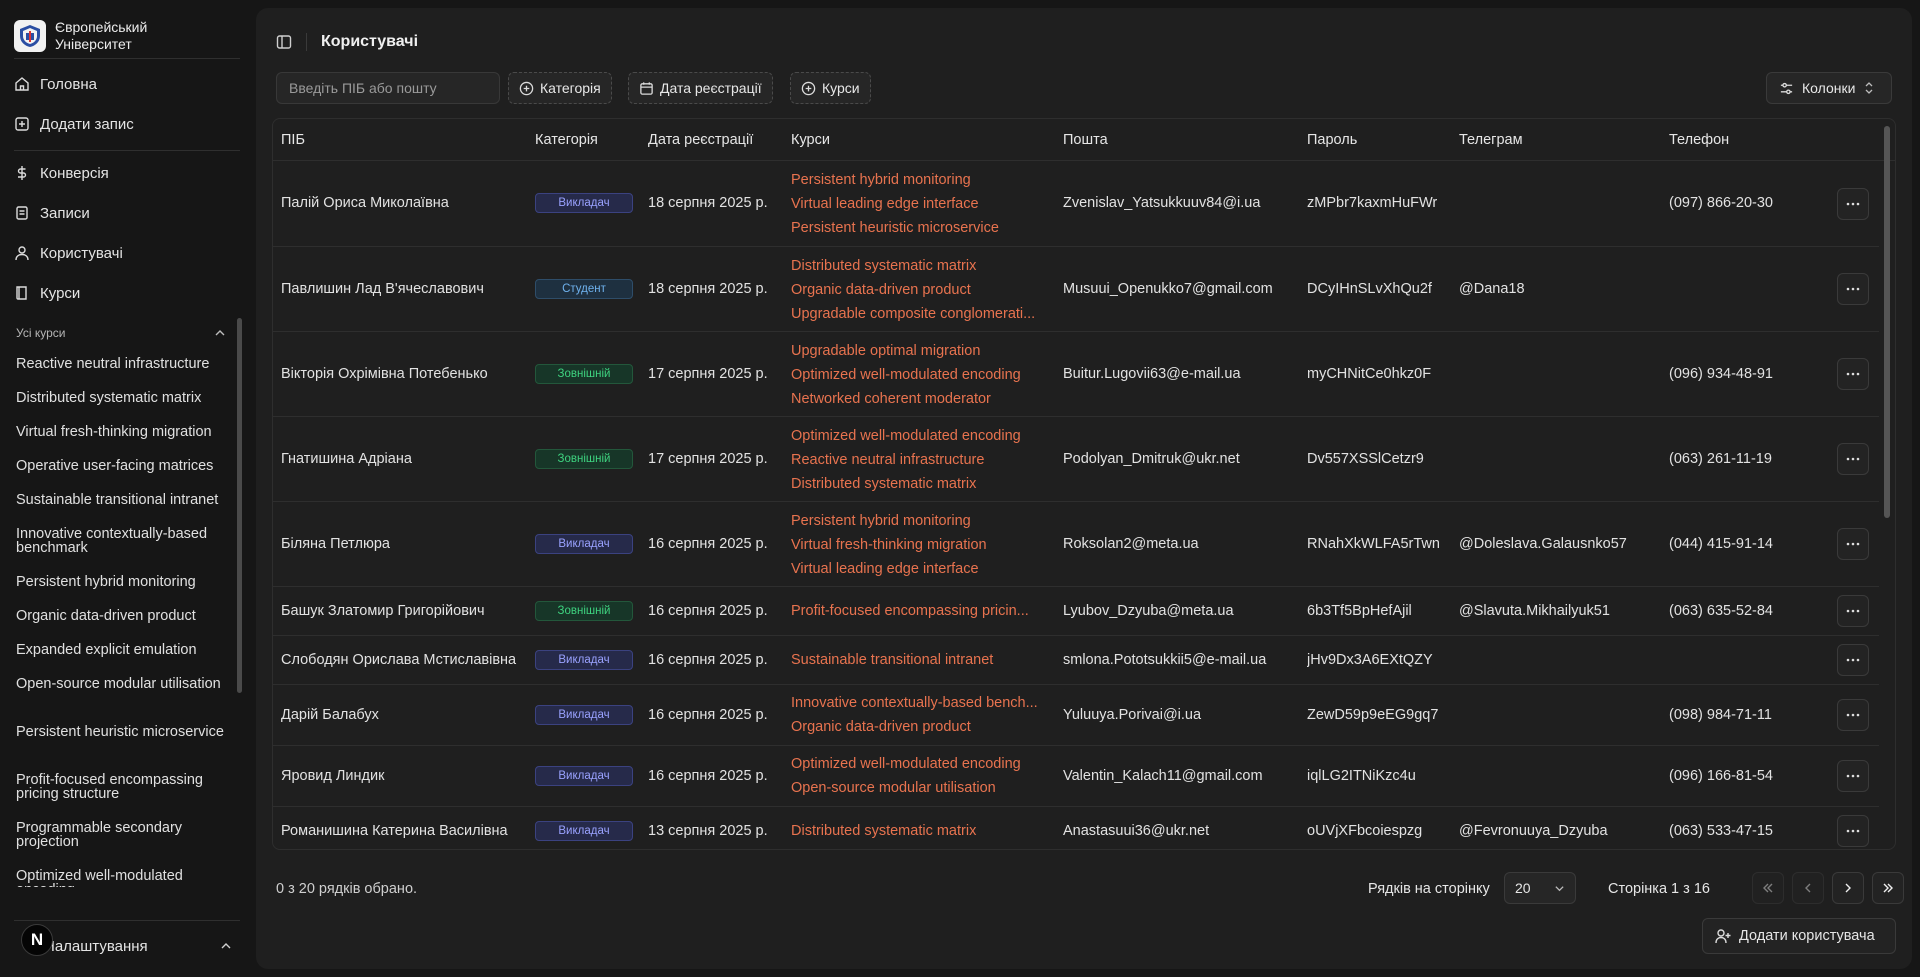  I want to click on cell-password: jHv9Dx3A6EXtQZY, so click(1370, 660).